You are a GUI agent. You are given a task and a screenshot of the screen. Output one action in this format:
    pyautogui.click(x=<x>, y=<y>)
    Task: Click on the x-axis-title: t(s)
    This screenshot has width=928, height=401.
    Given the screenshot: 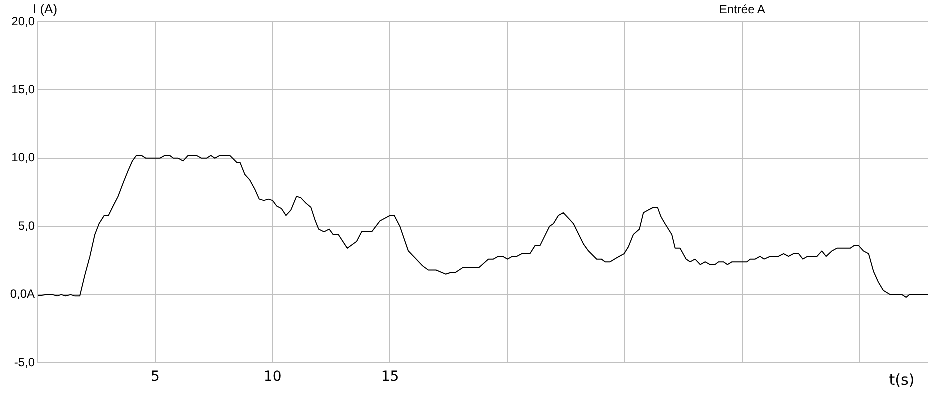 What is the action you would take?
    pyautogui.click(x=902, y=379)
    